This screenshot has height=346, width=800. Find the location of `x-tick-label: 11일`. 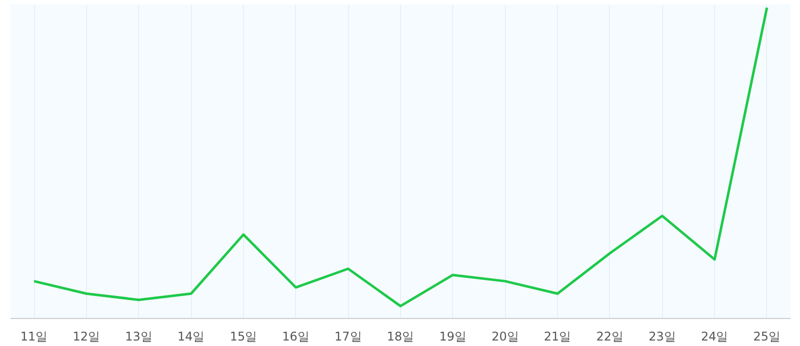

x-tick-label: 11일 is located at coordinates (34, 337).